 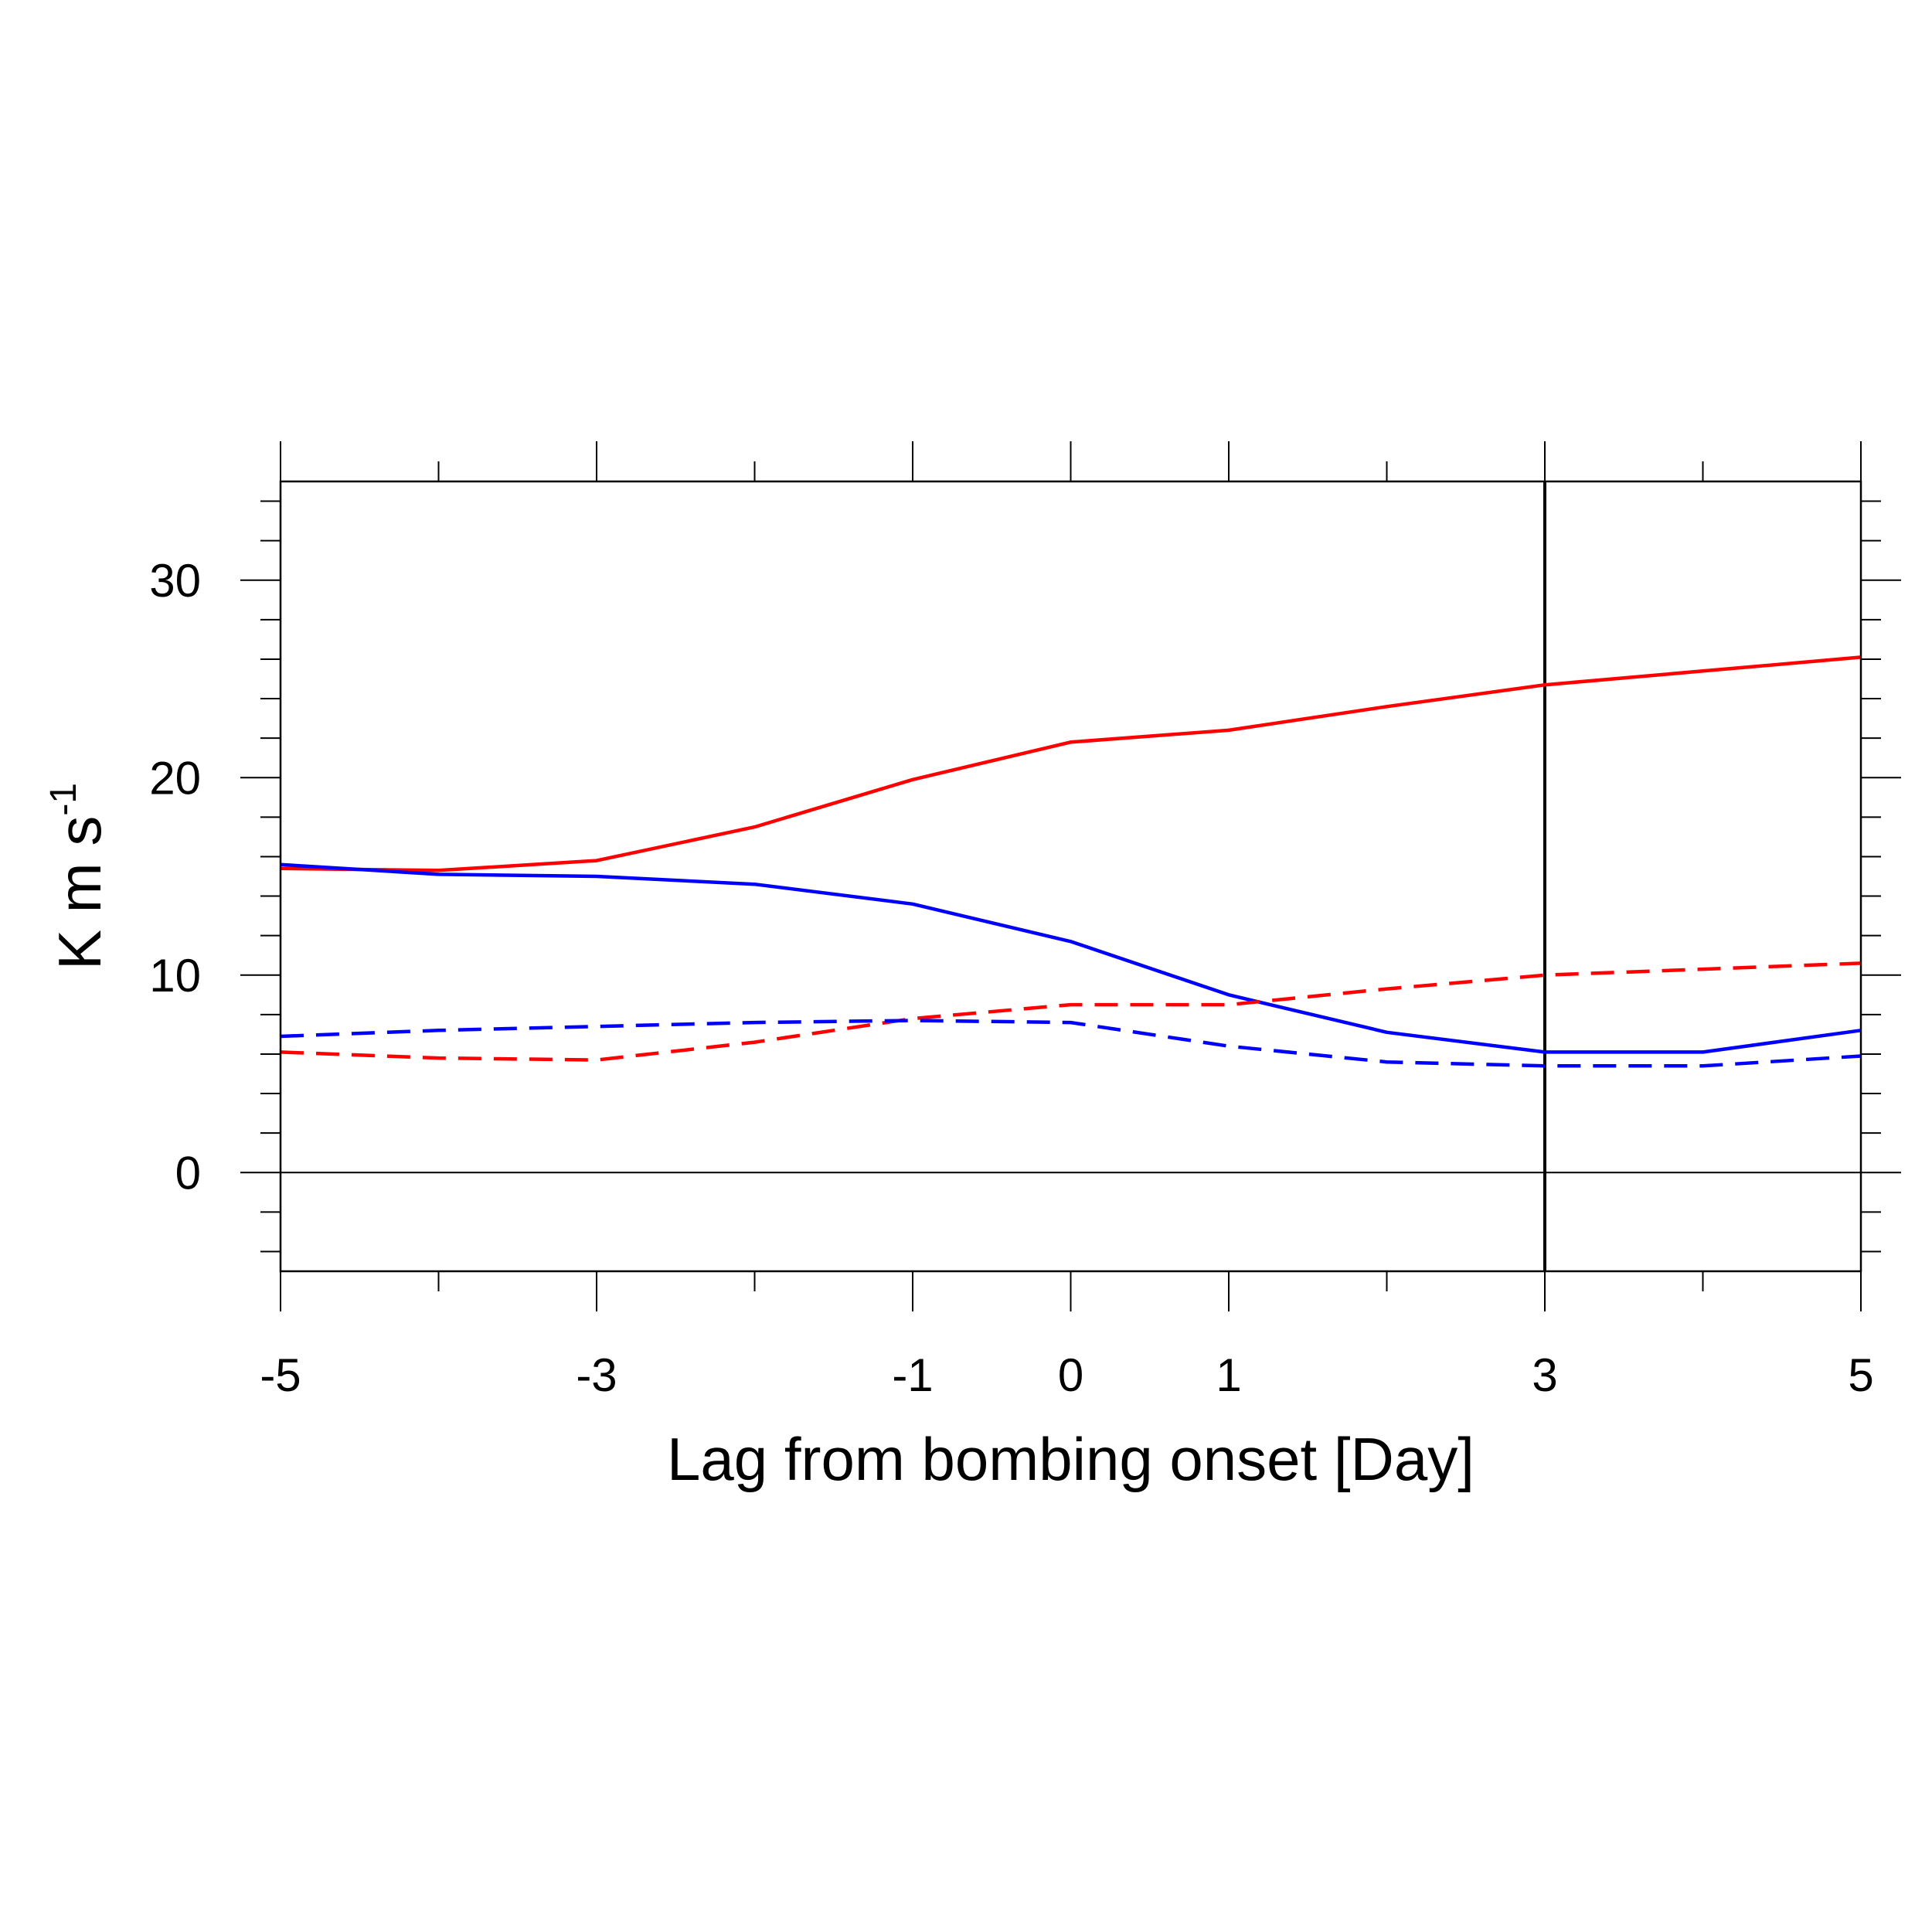 What do you see at coordinates (1228, 1375) in the screenshot?
I see `x-tick-label: 1` at bounding box center [1228, 1375].